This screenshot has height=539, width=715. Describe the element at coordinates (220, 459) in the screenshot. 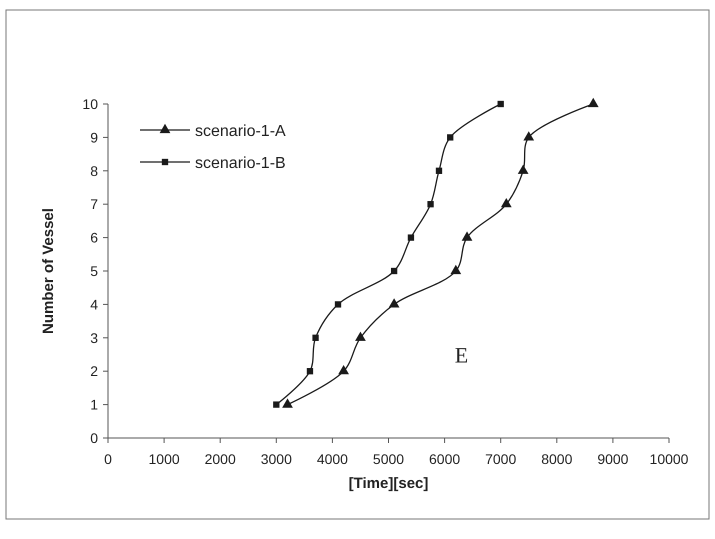

I see `x-tick-label: 2000` at that location.